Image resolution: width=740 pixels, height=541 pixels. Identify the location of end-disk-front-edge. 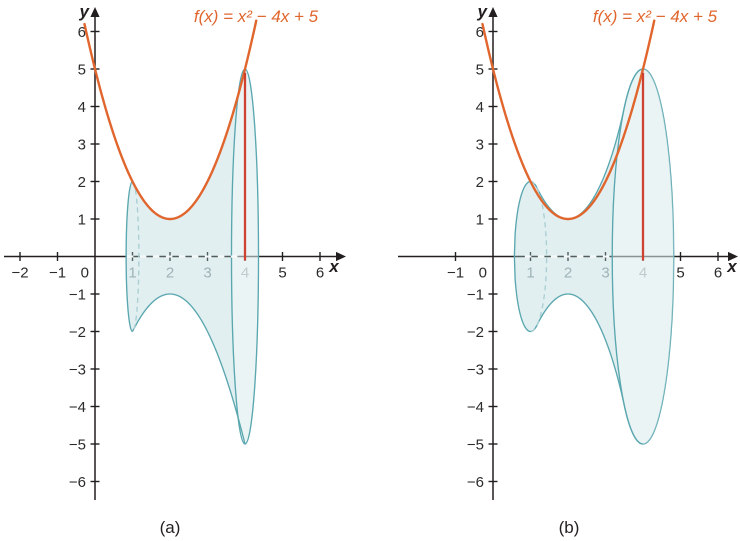
(627, 256).